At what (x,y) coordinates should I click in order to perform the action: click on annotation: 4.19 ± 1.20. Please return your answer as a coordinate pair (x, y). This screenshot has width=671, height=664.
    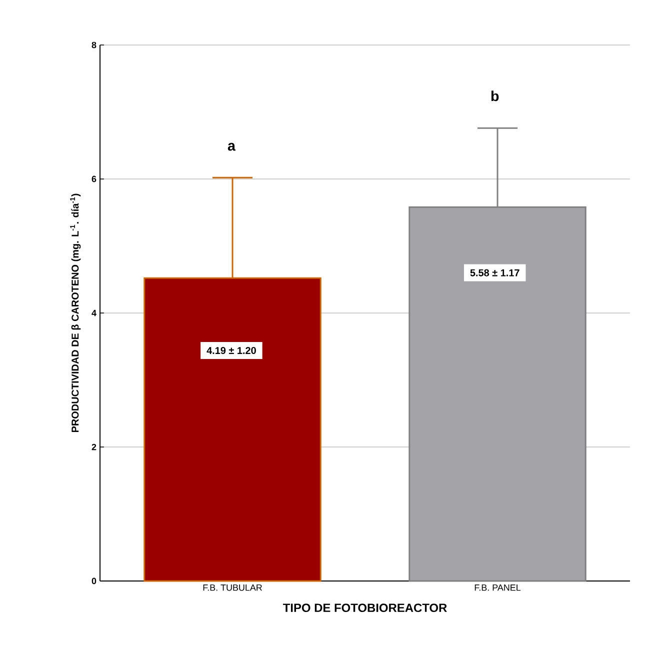
    Looking at the image, I should click on (231, 350).